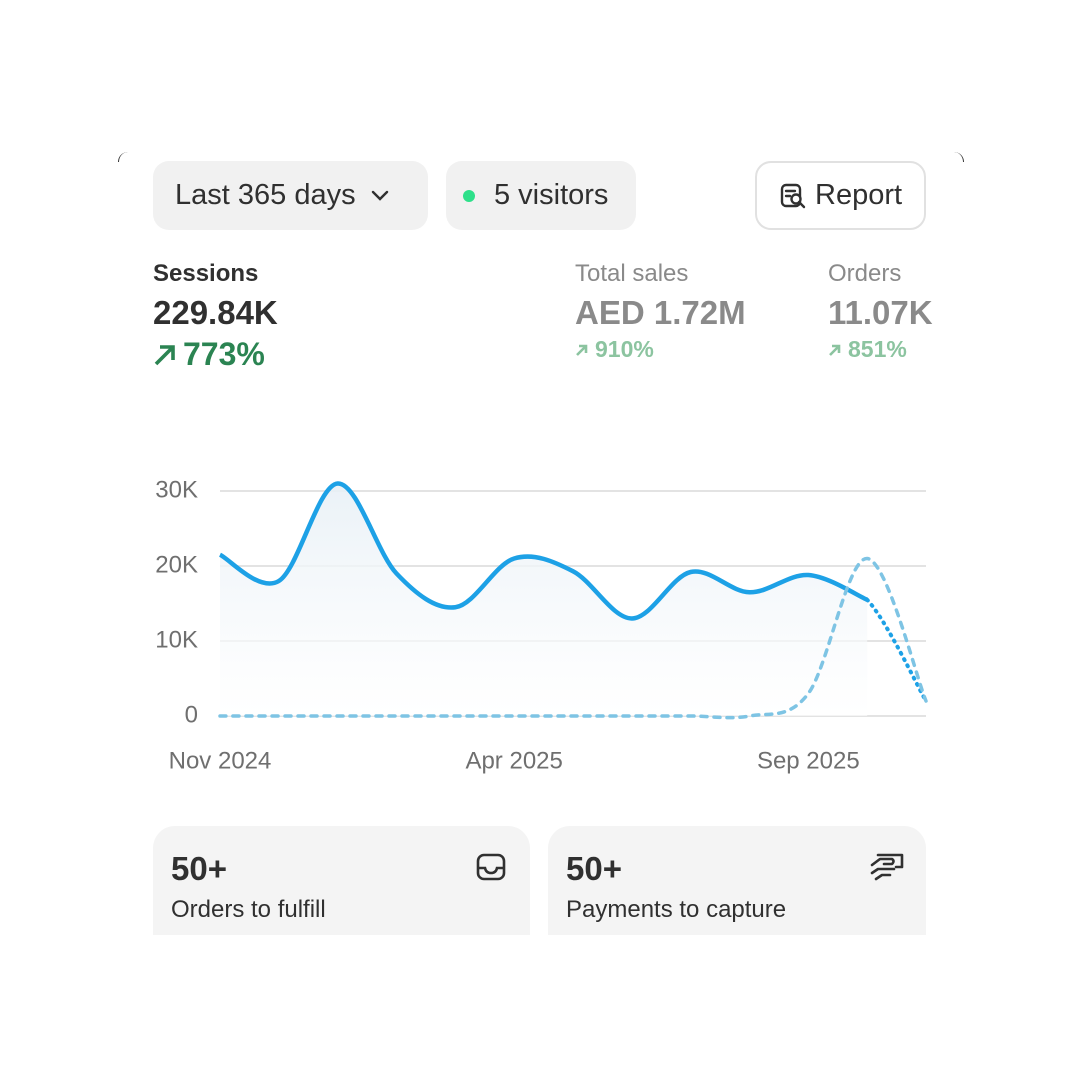 This screenshot has height=1080, width=1080. What do you see at coordinates (887, 867) in the screenshot?
I see `payment-icon` at bounding box center [887, 867].